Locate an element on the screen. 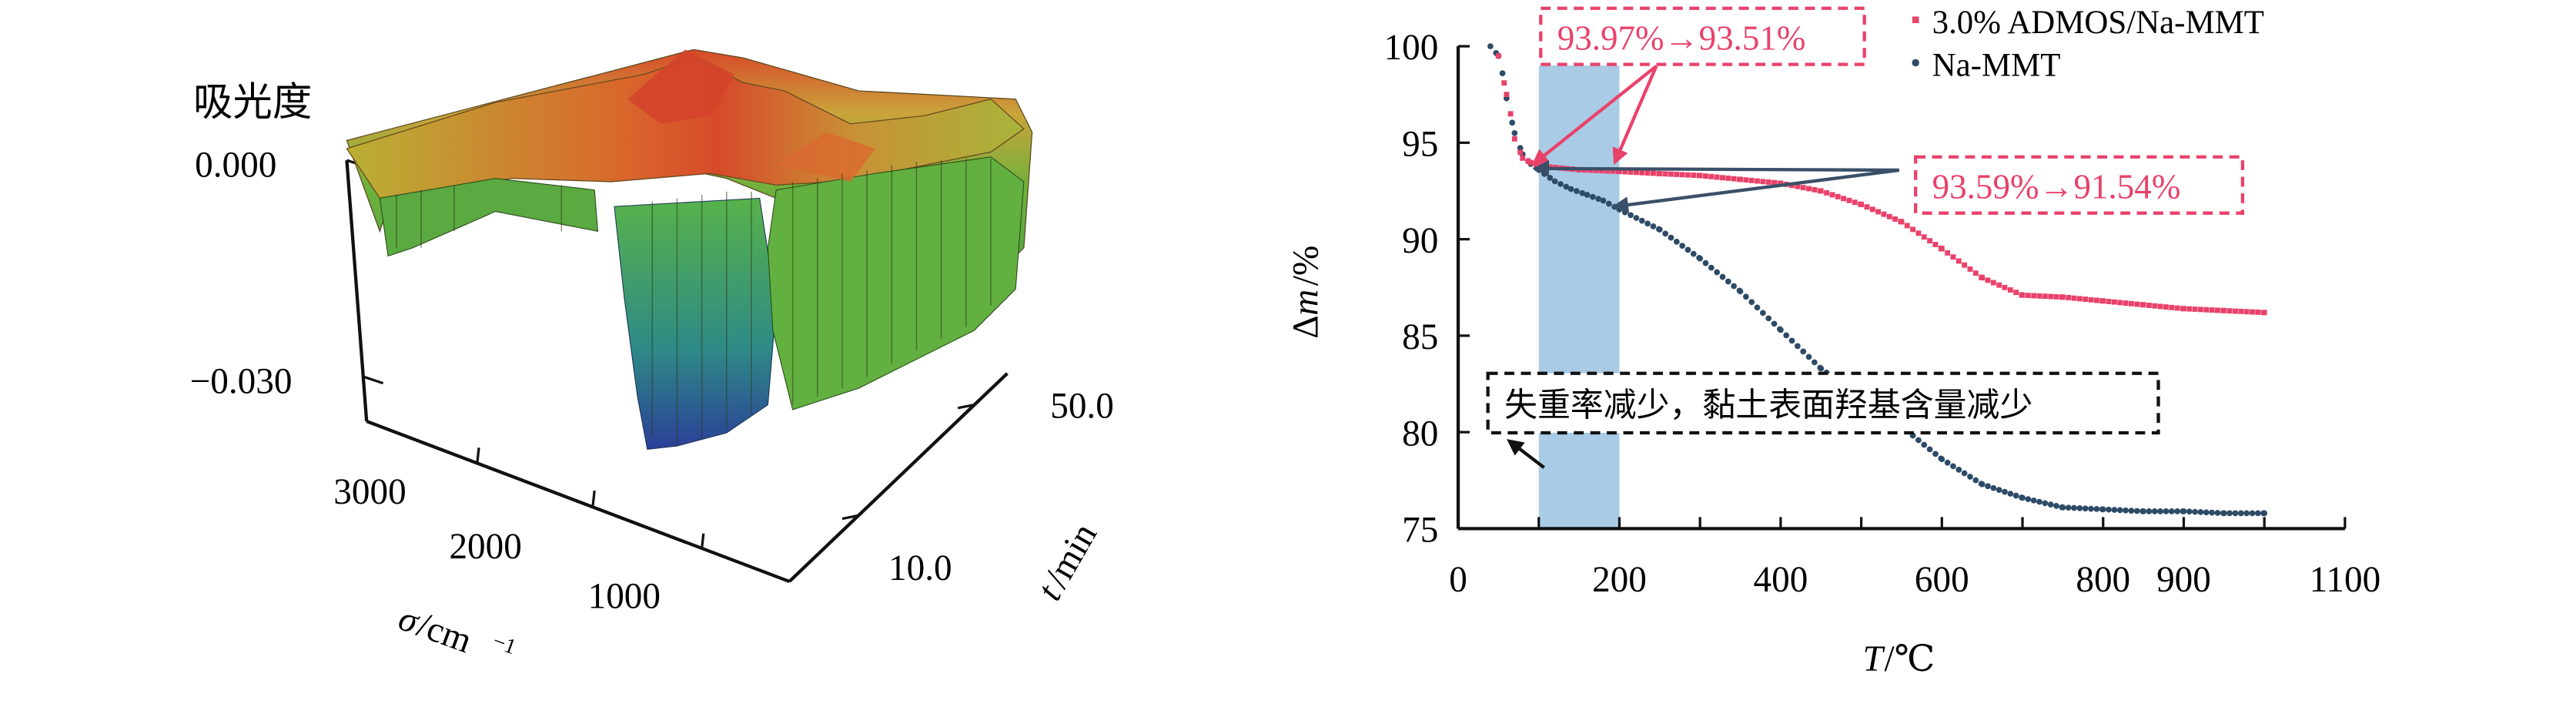 This screenshot has width=2576, height=707. x-axis is located at coordinates (579, 501).